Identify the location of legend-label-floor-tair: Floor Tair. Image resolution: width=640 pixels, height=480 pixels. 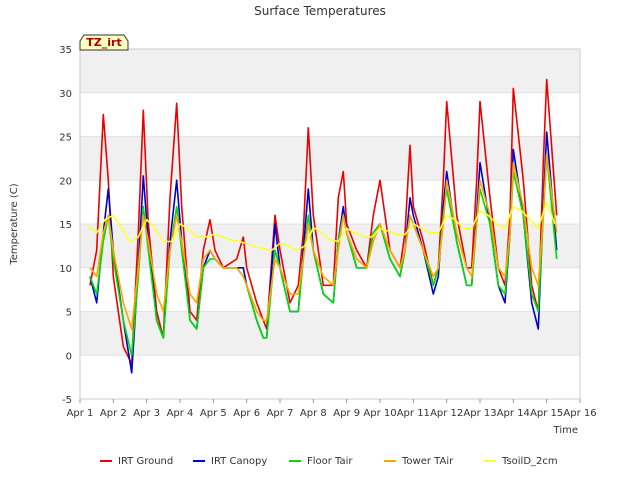
(330, 461).